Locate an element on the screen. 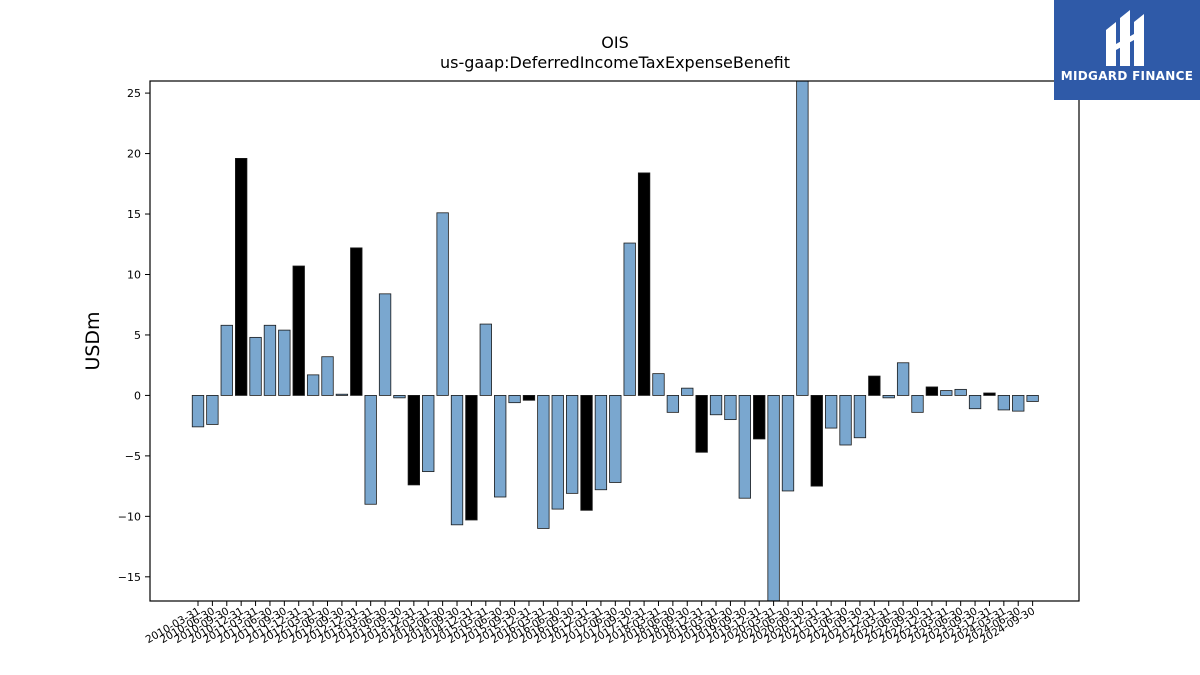  chart-title: OIS is located at coordinates (614, 42).